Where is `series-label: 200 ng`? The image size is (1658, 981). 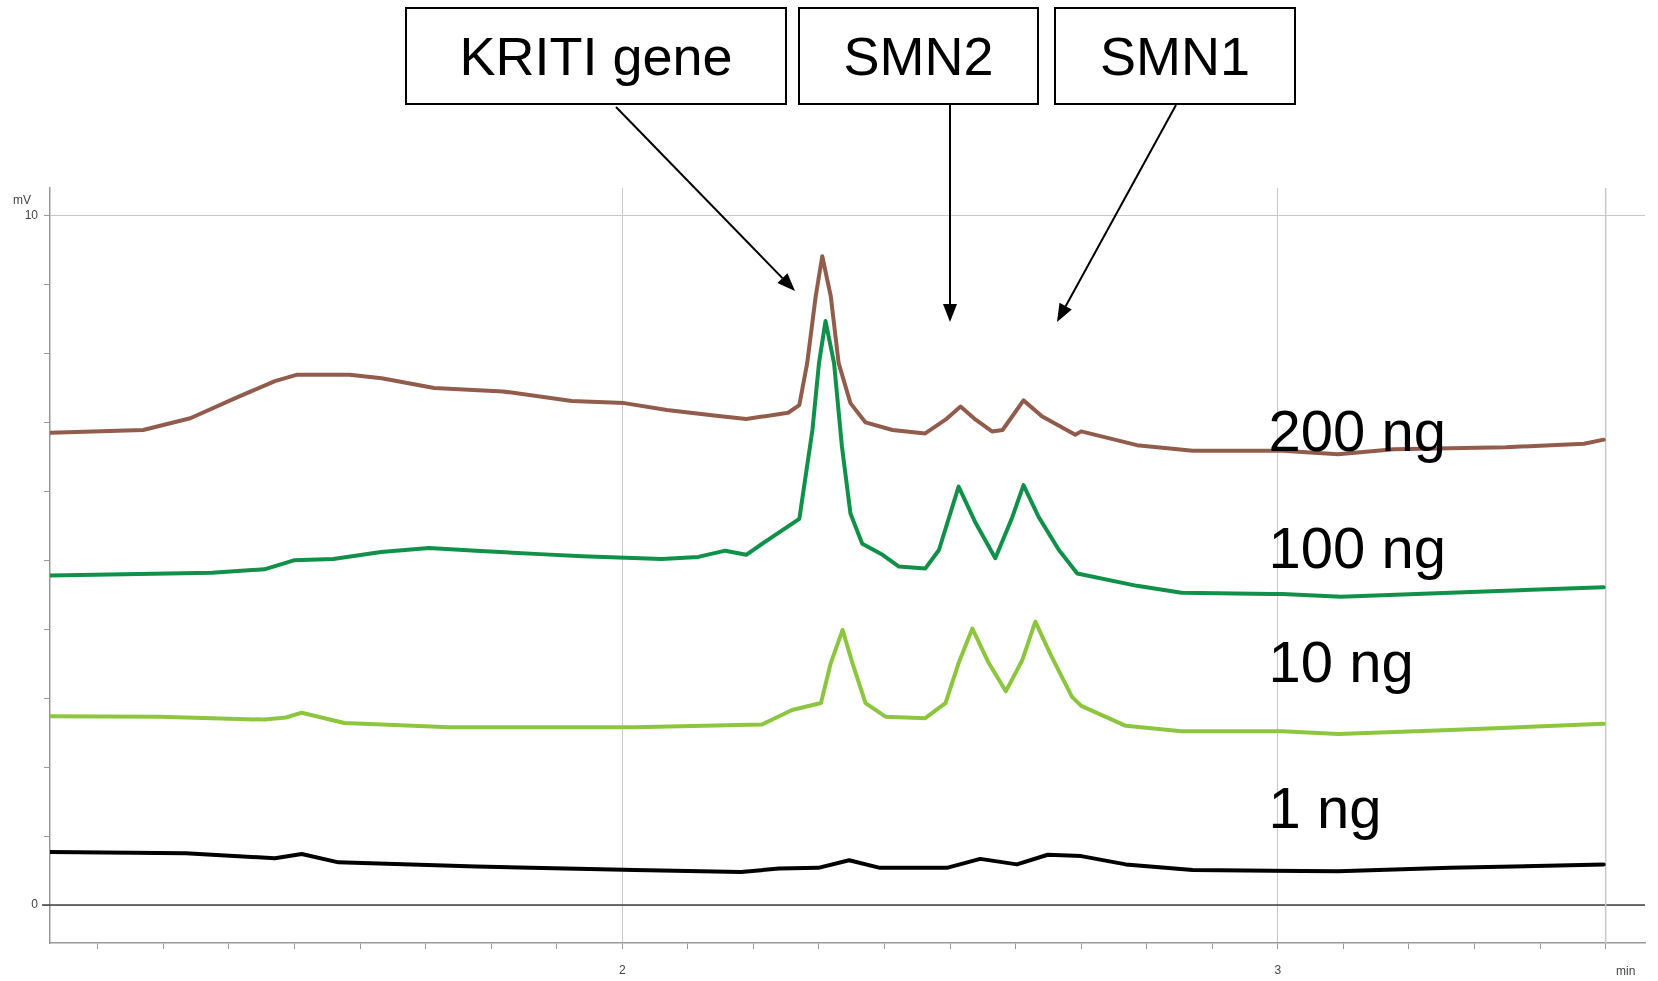
series-label: 200 ng is located at coordinates (1357, 430).